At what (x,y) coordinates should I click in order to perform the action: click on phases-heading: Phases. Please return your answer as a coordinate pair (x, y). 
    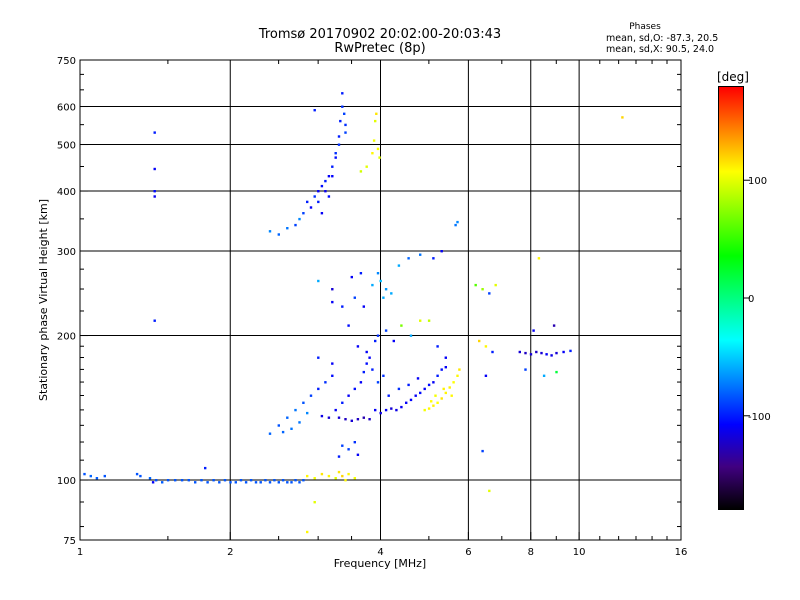
    Looking at the image, I should click on (645, 27).